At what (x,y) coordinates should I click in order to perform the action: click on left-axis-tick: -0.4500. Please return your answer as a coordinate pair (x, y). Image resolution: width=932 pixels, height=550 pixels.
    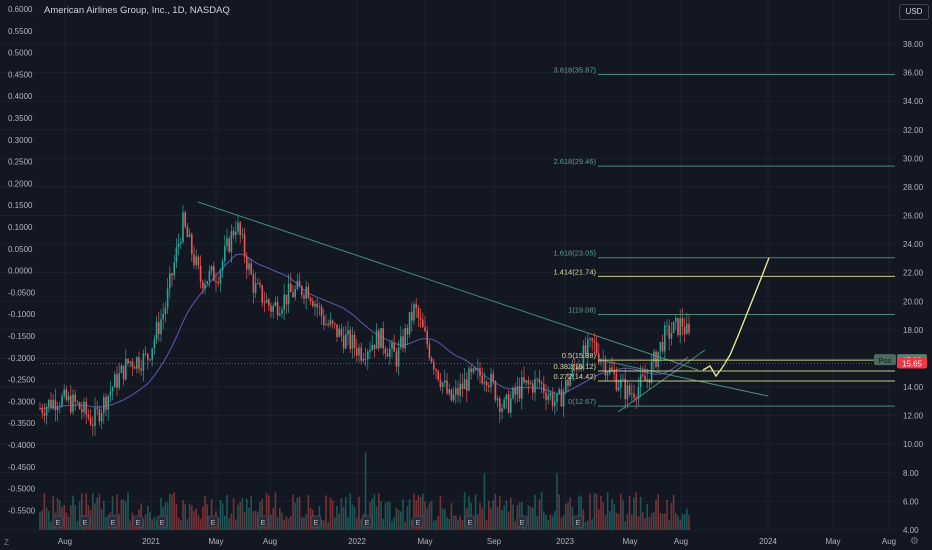
    Looking at the image, I should click on (22, 467).